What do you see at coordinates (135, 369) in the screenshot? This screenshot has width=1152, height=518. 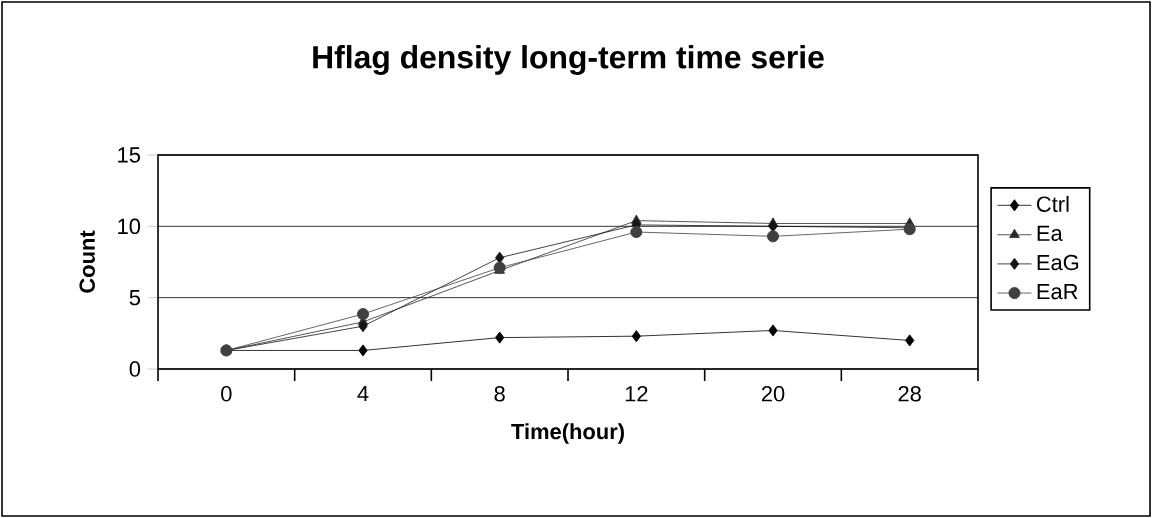 I see `y-tick-label: 0` at bounding box center [135, 369].